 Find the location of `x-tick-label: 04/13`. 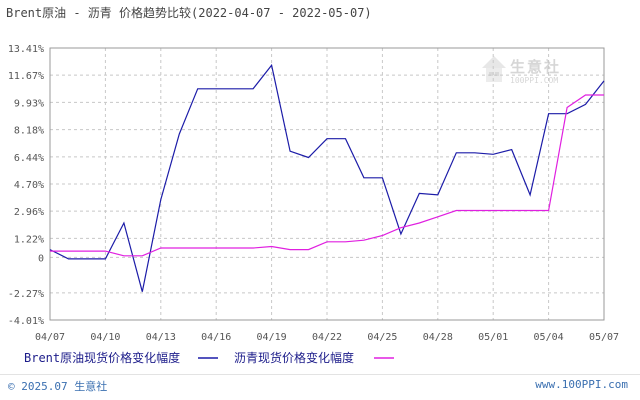

x-tick-label: 04/13 is located at coordinates (161, 337).